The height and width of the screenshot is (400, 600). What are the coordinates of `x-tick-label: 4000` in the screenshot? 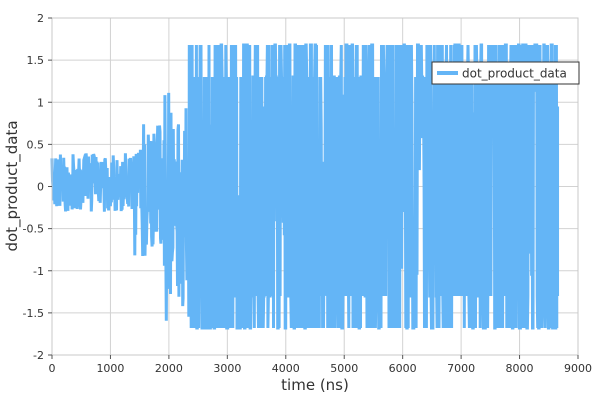 It's located at (286, 368).